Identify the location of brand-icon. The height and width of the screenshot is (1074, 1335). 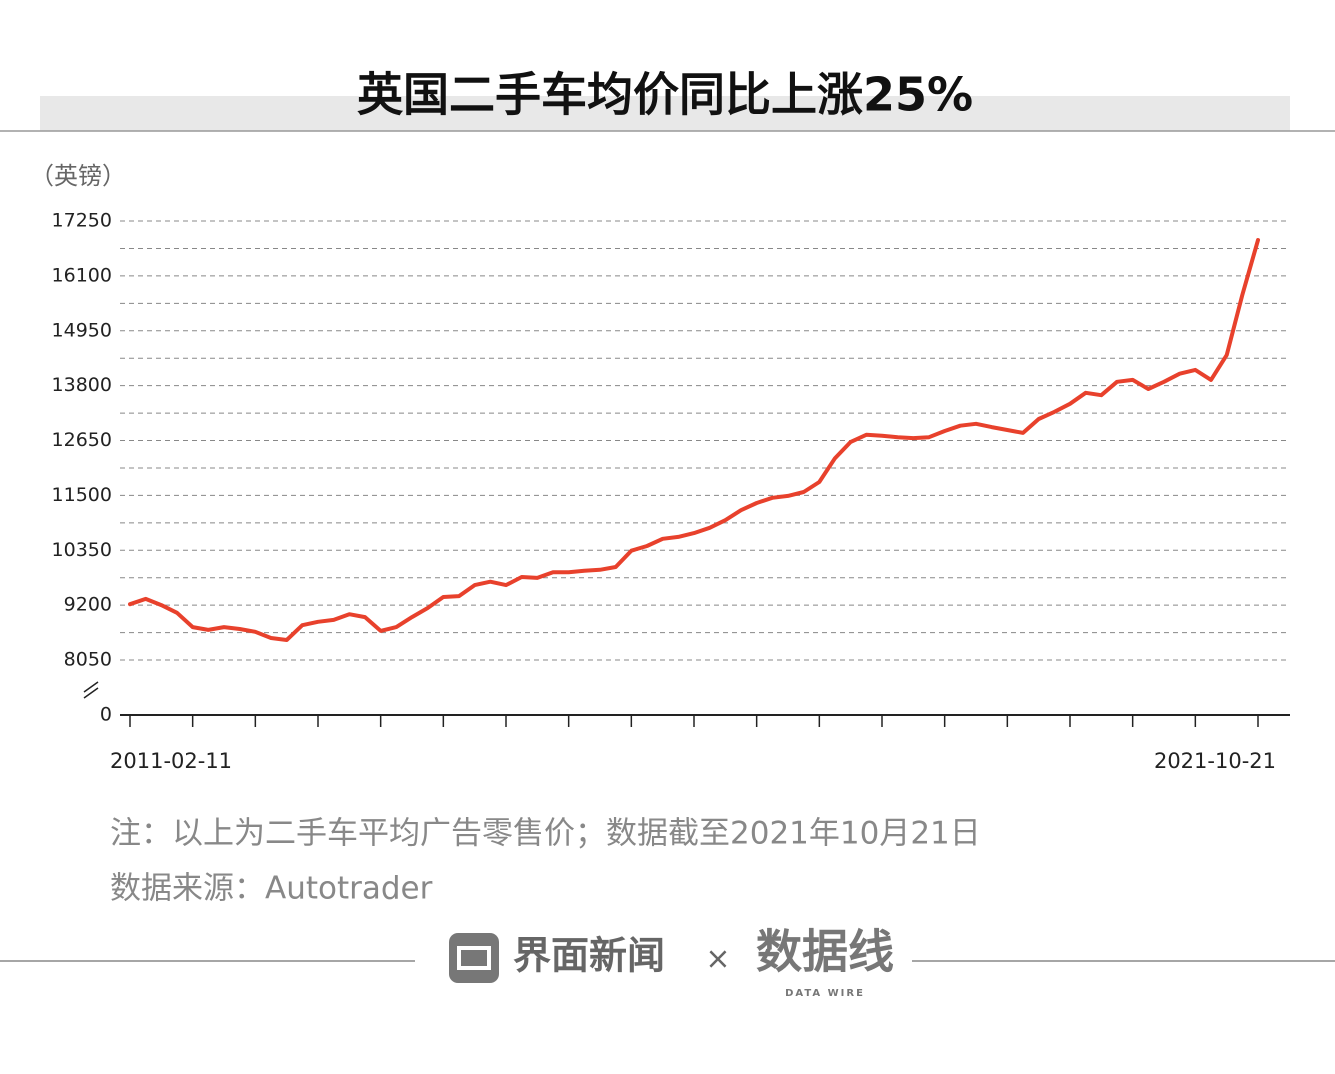
(474, 958).